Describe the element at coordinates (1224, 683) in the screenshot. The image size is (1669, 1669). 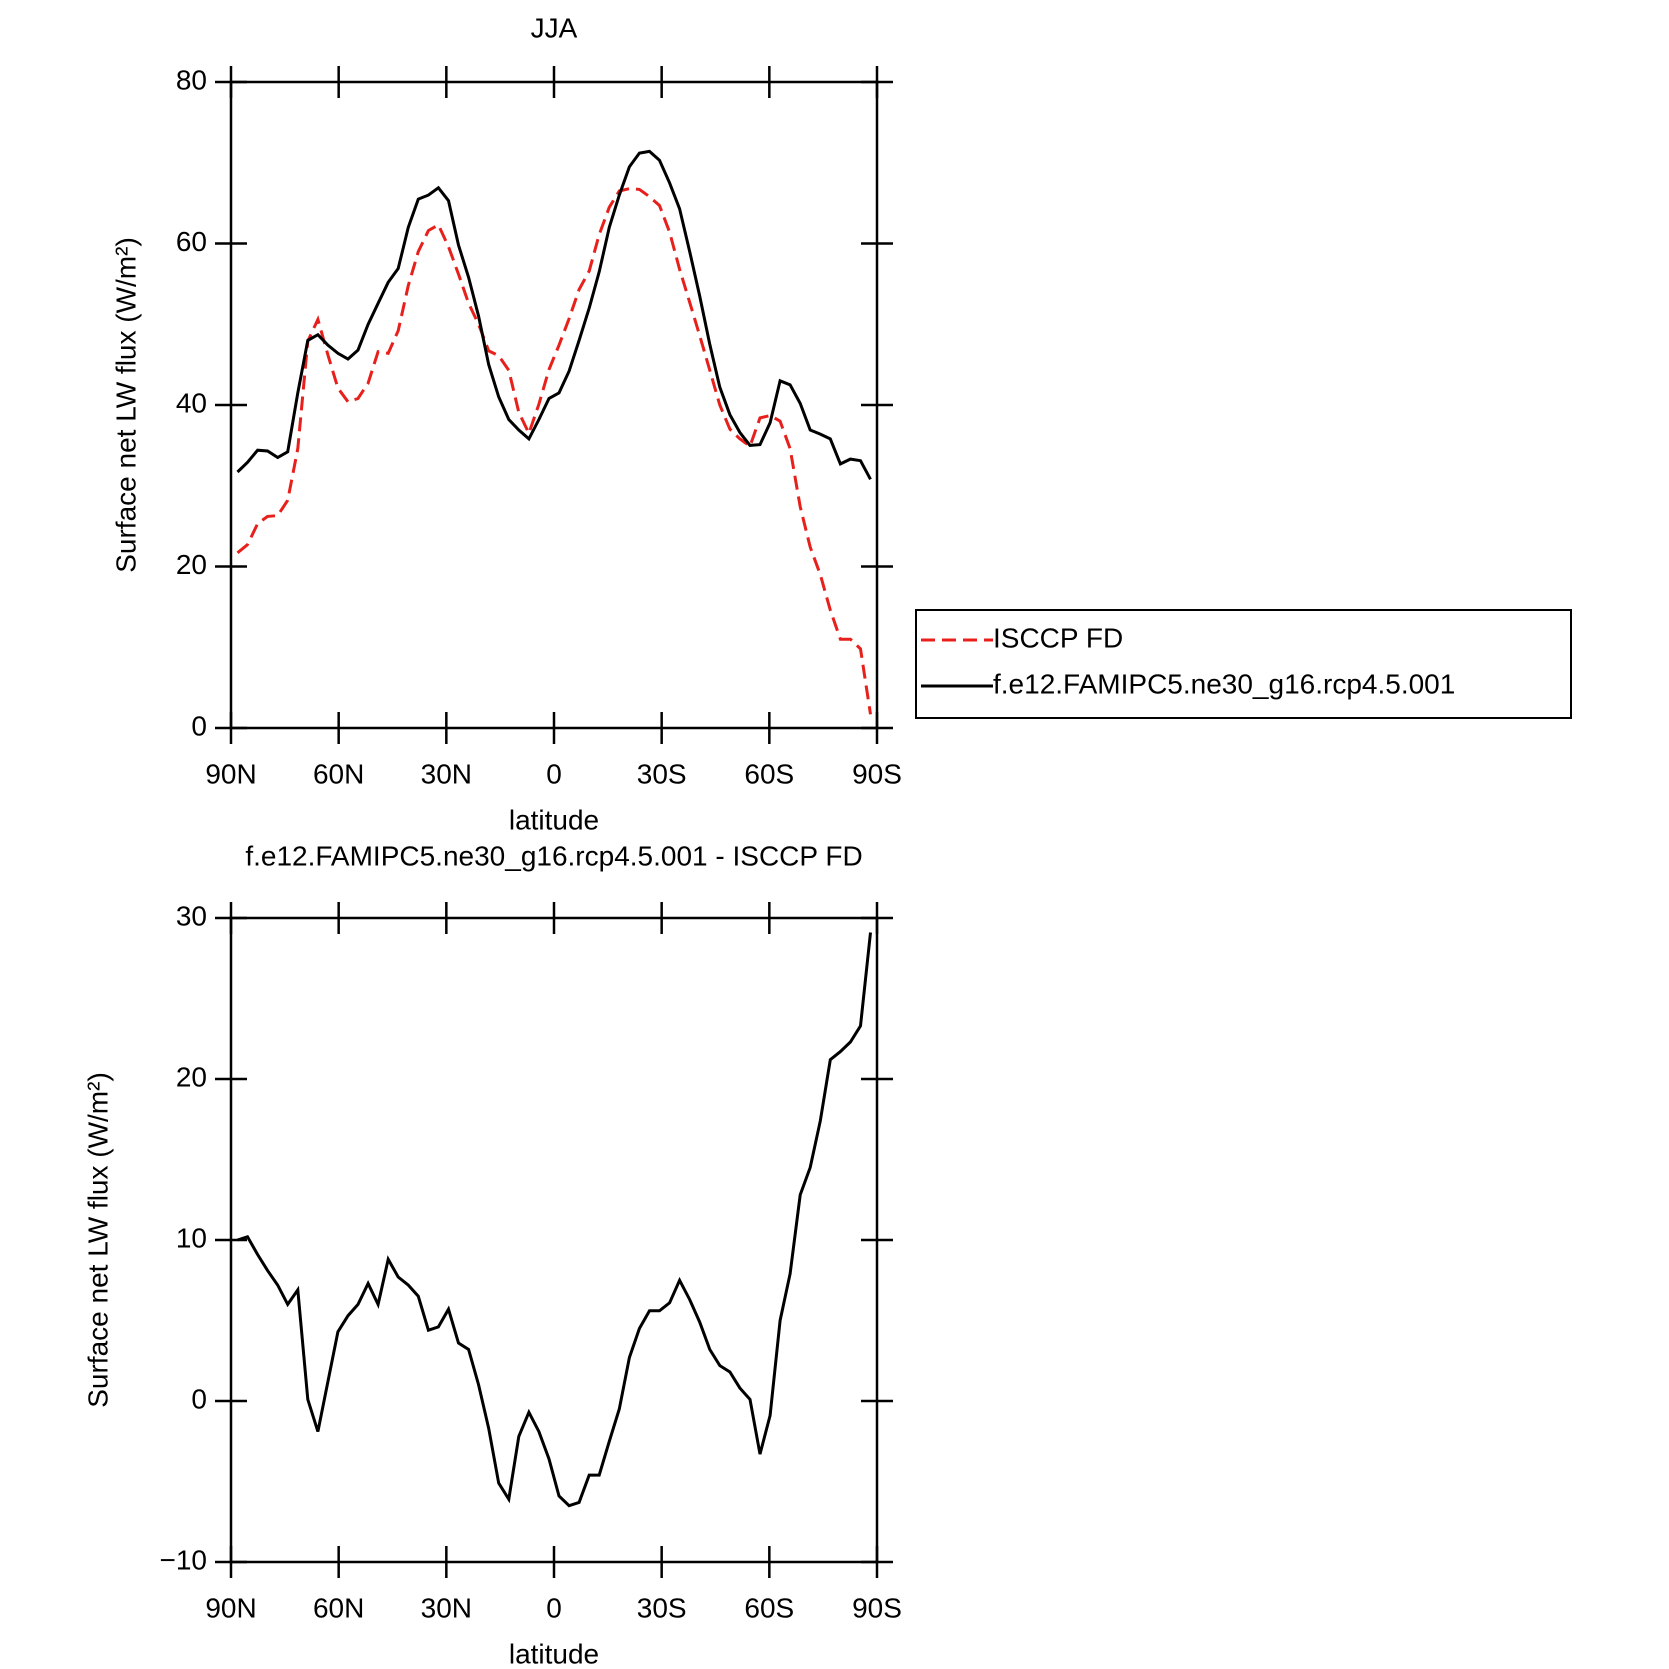
I see `legend-label: f.e12.FAMIPC5.ne30_g16.rcp4.5.001` at that location.